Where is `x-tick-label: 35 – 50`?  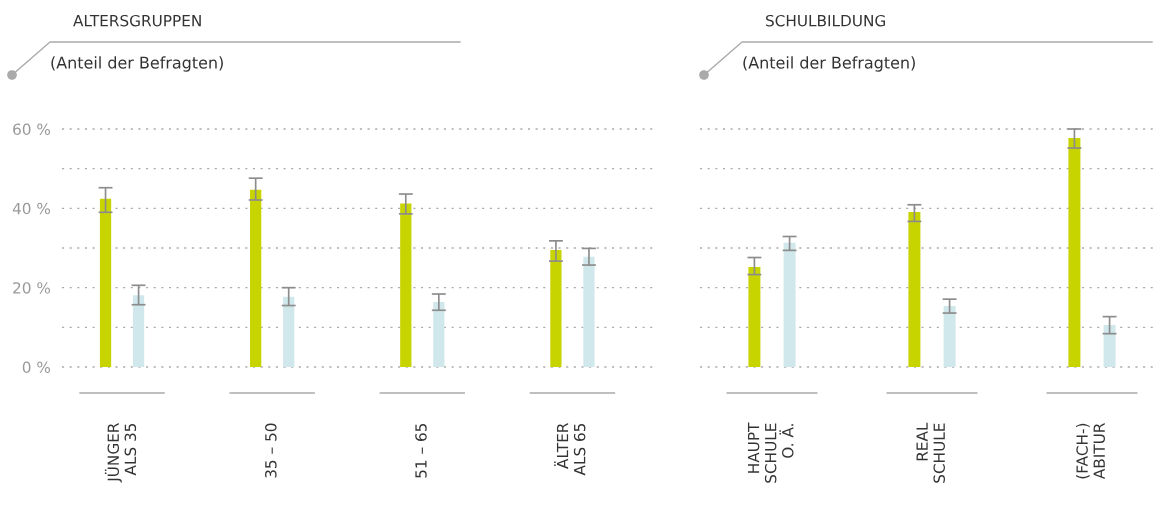
x-tick-label: 35 – 50 is located at coordinates (271, 450).